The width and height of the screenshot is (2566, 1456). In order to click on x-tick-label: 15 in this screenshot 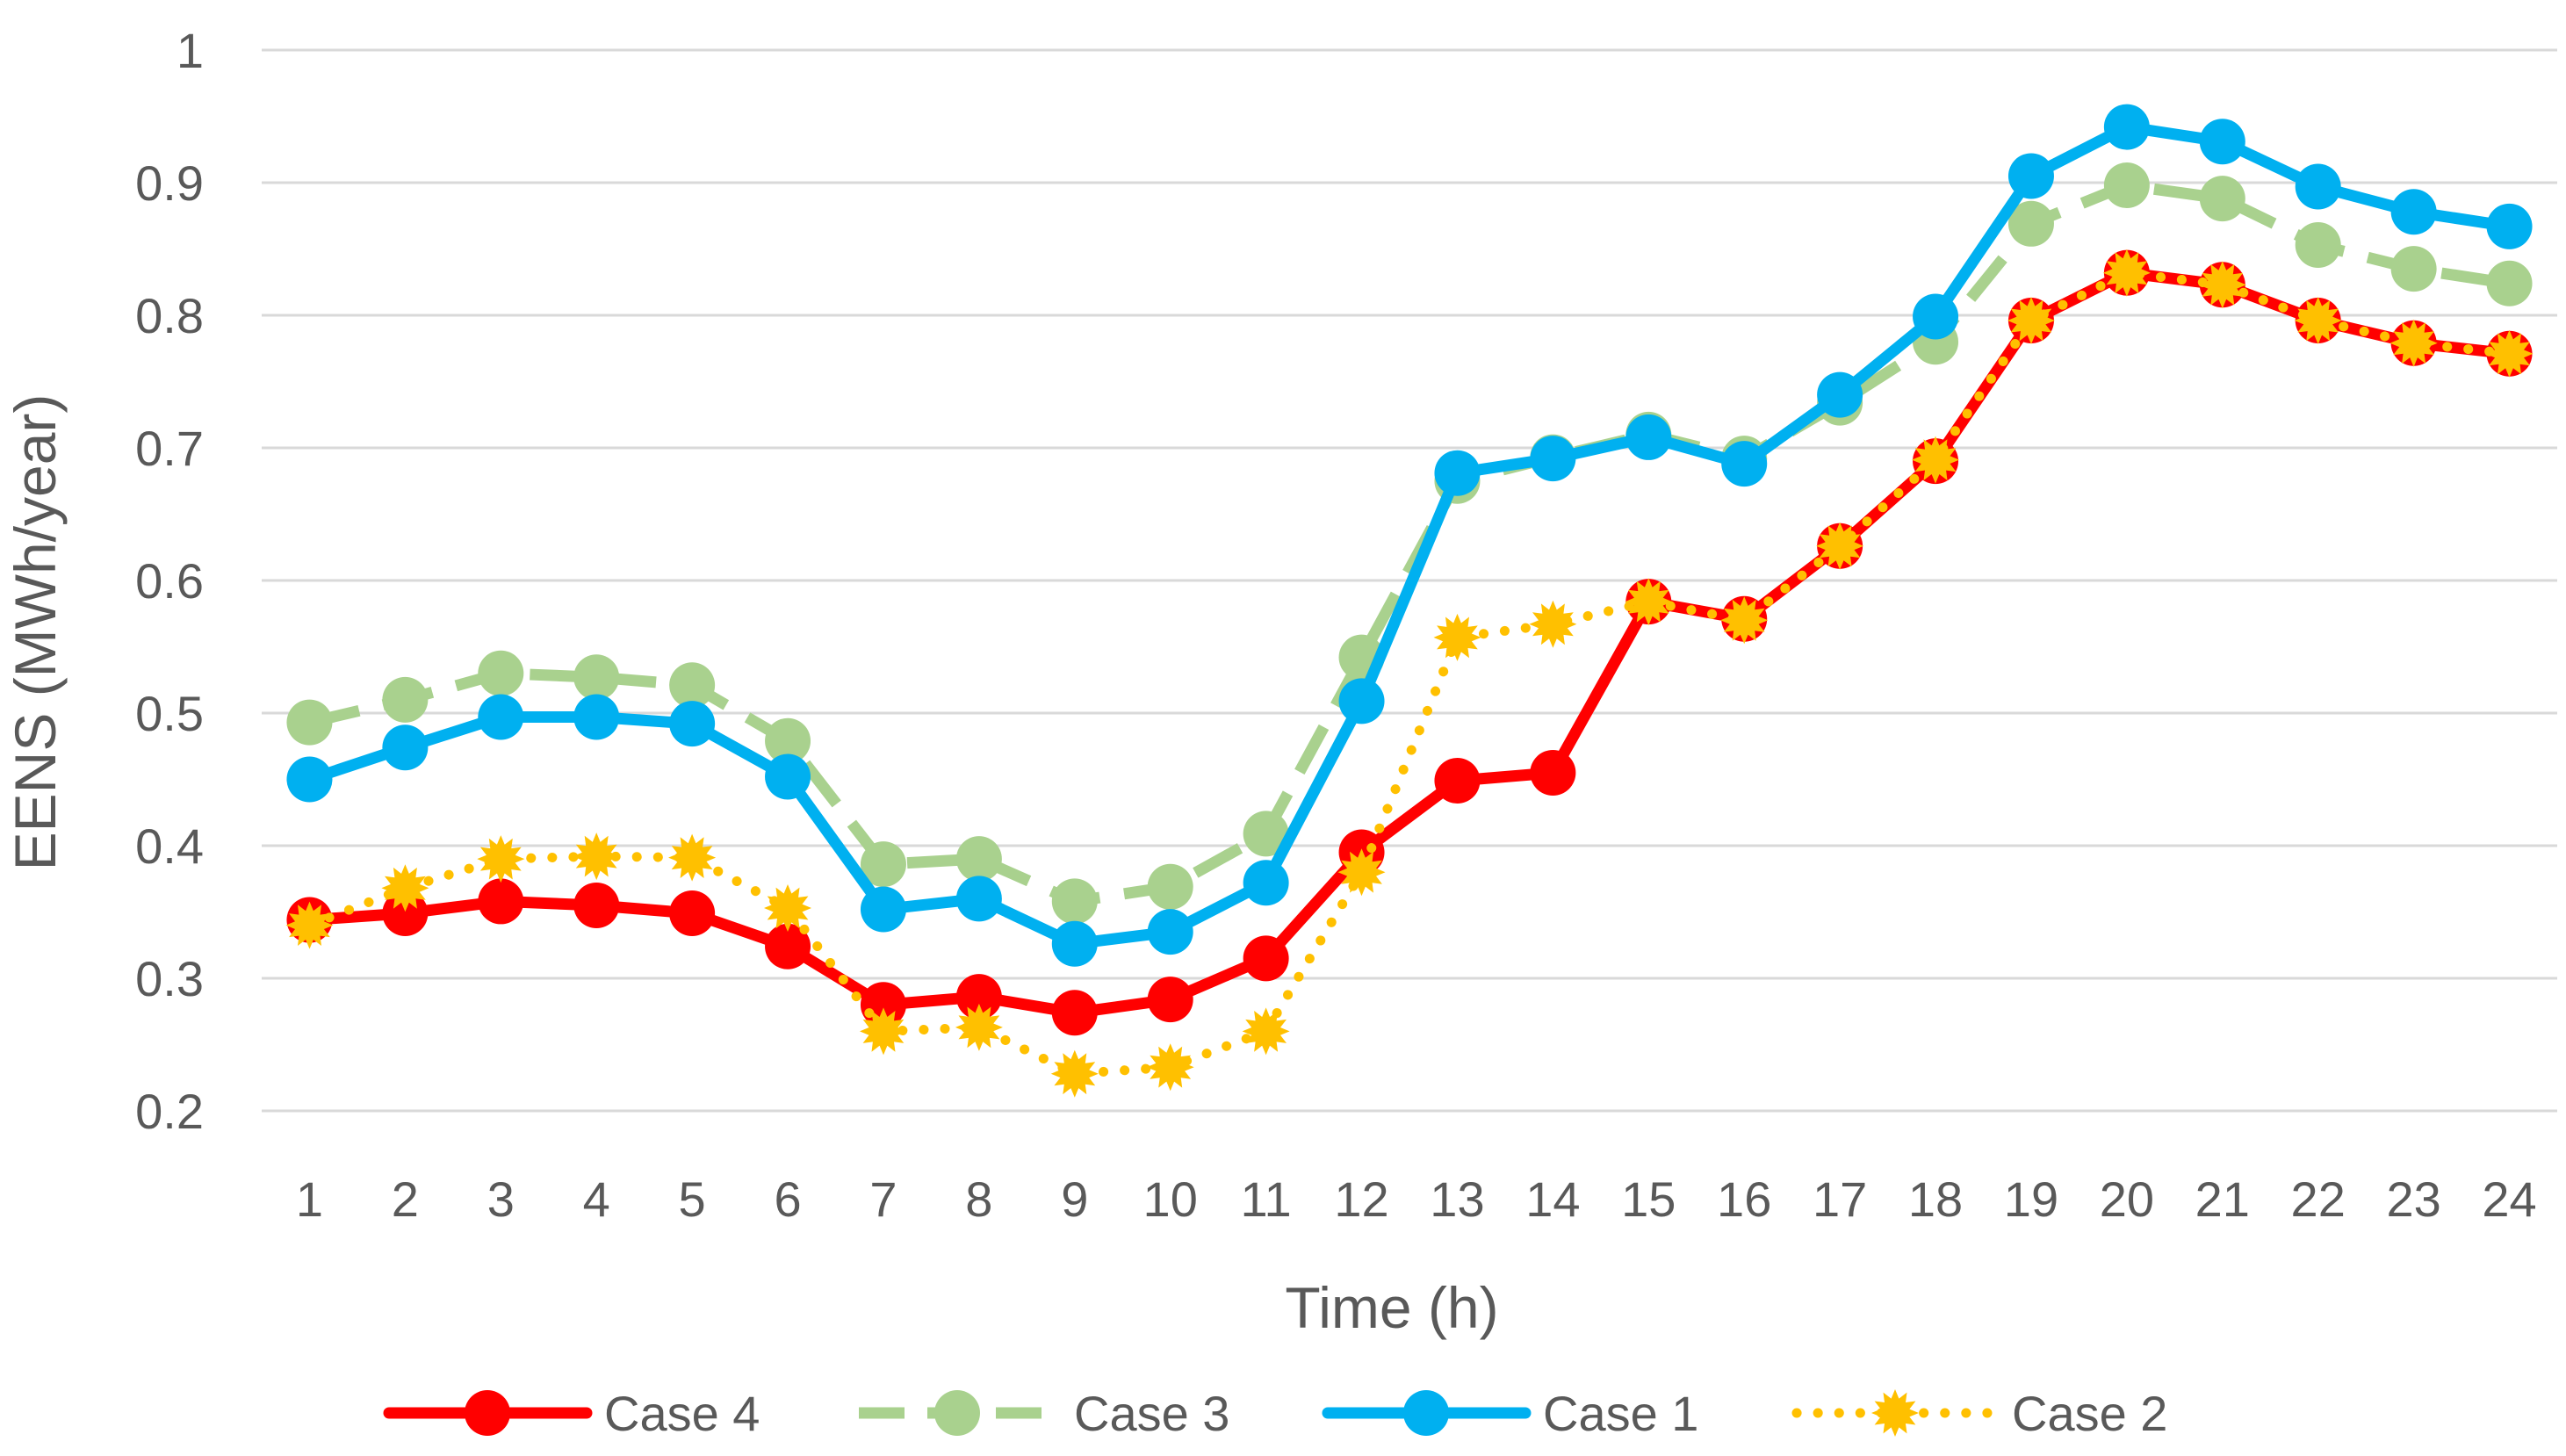, I will do `click(1648, 1199)`.